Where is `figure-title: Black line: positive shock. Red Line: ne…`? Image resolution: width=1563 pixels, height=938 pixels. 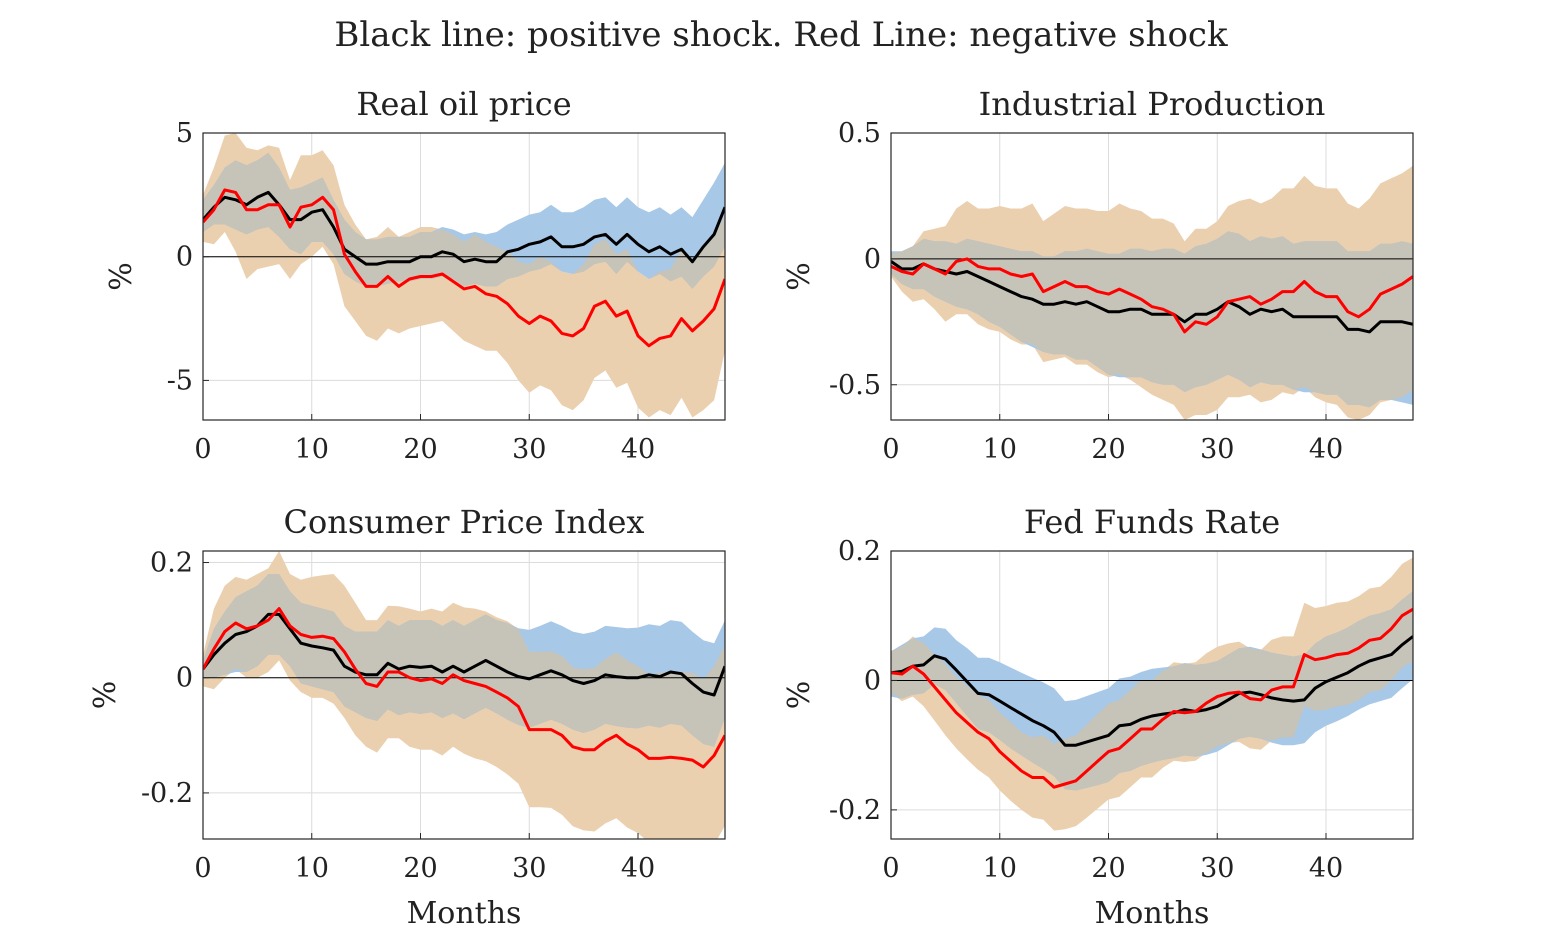 figure-title: Black line: positive shock. Red Line: ne… is located at coordinates (781, 35).